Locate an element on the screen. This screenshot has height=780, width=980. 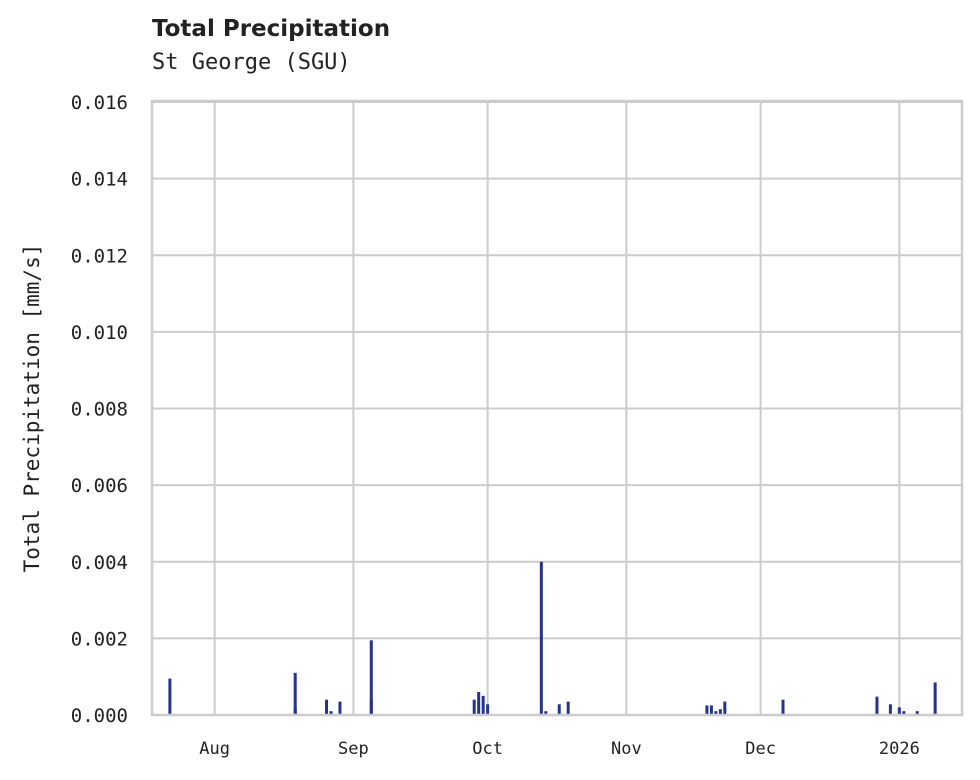
x-axis-ticks: Aug Sep Oct Nov Dec 2026 is located at coordinates (559, 749).